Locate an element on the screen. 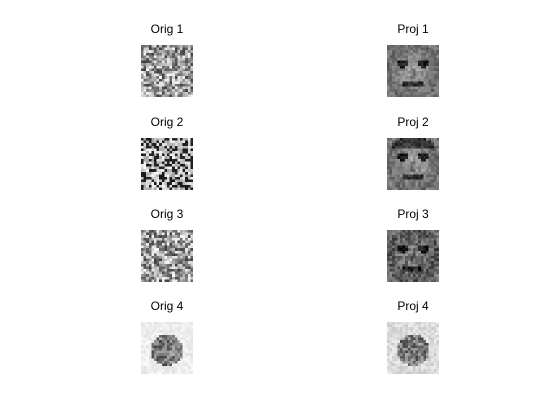 The height and width of the screenshot is (420, 560). panel-title: Proj 1 is located at coordinates (413, 29).